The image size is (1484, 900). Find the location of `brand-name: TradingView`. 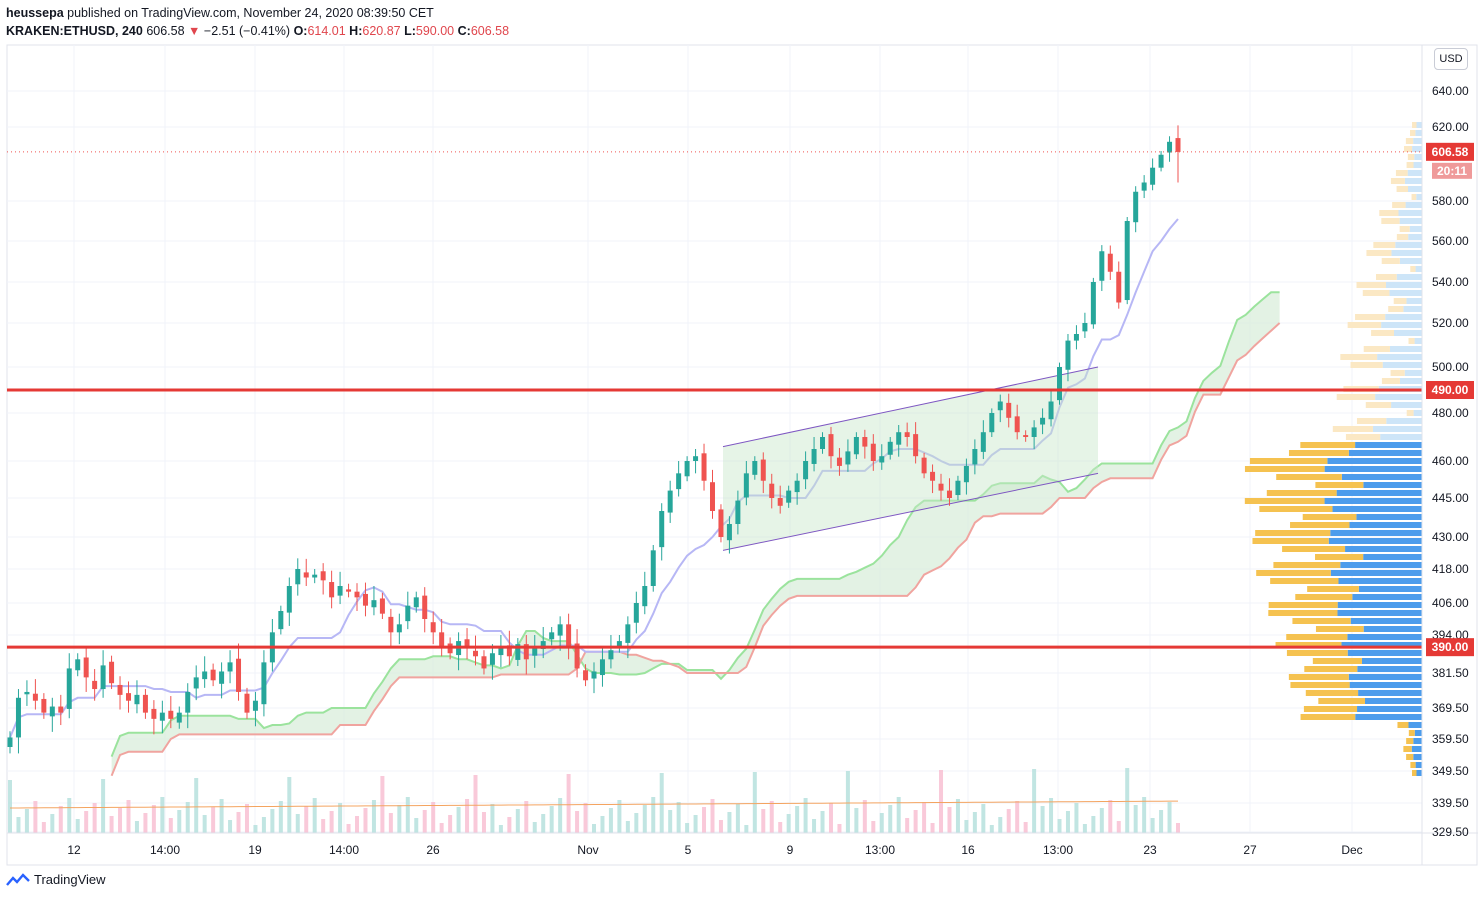

brand-name: TradingView is located at coordinates (70, 879).